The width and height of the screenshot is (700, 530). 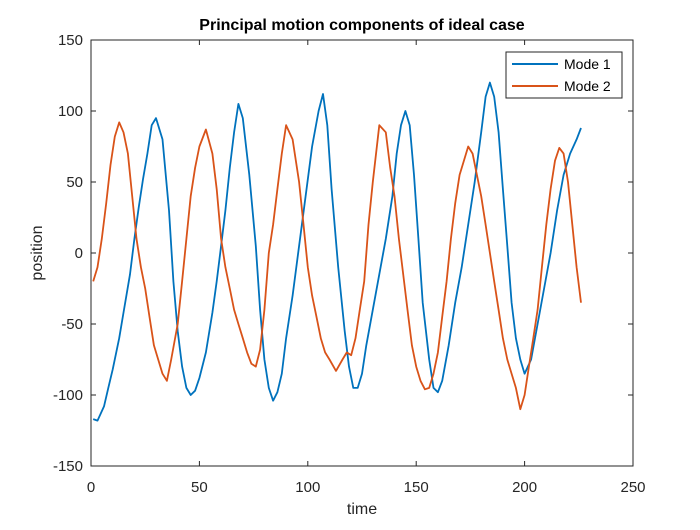 I want to click on legend: Mode 1 Mode 2, so click(x=564, y=75).